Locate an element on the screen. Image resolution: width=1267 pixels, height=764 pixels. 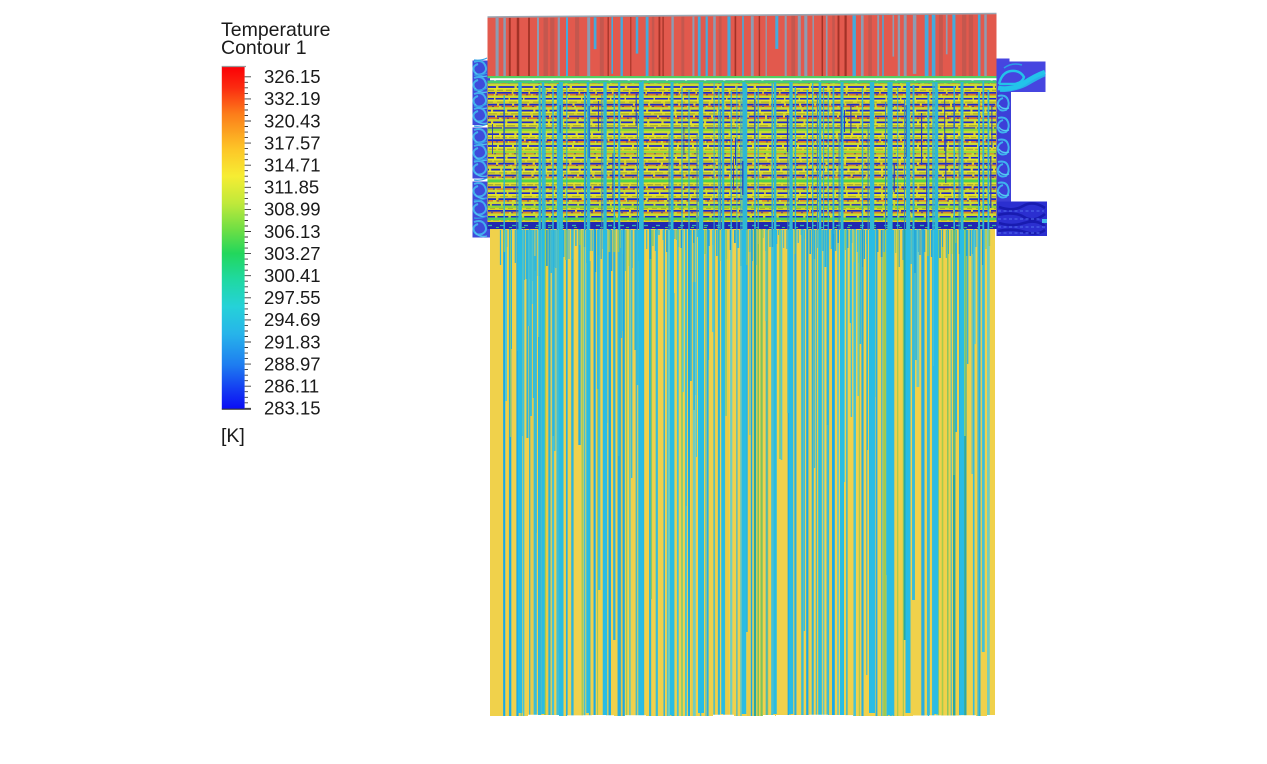
svg-text: 291.83 is located at coordinates (292, 341).